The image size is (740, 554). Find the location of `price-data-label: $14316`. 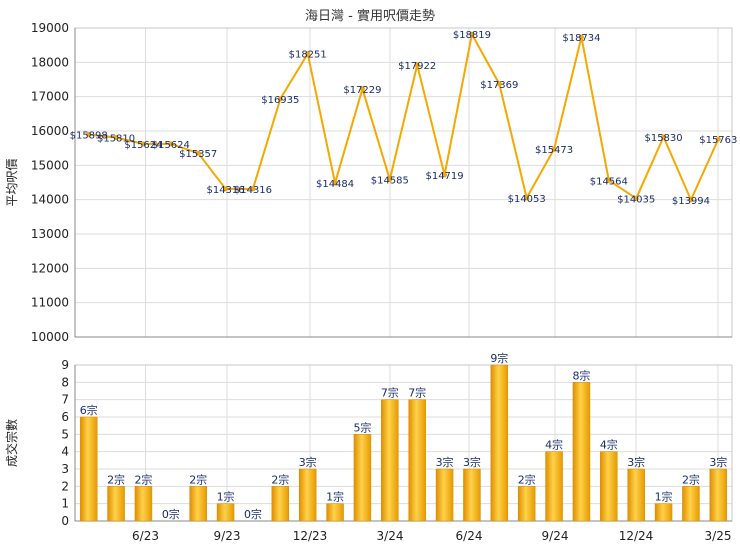

price-data-label: $14316 is located at coordinates (253, 190).